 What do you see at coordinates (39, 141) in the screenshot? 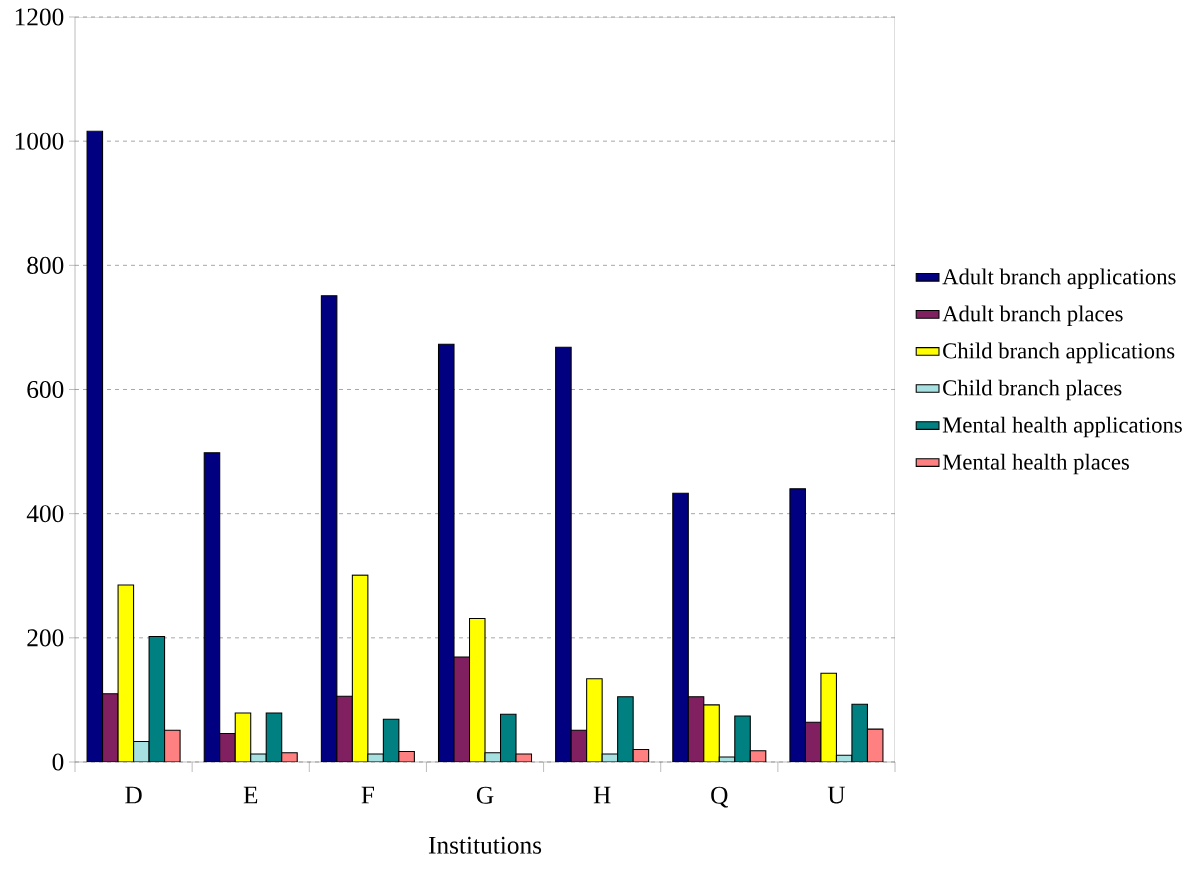
I see `y-tick-label: 1000` at bounding box center [39, 141].